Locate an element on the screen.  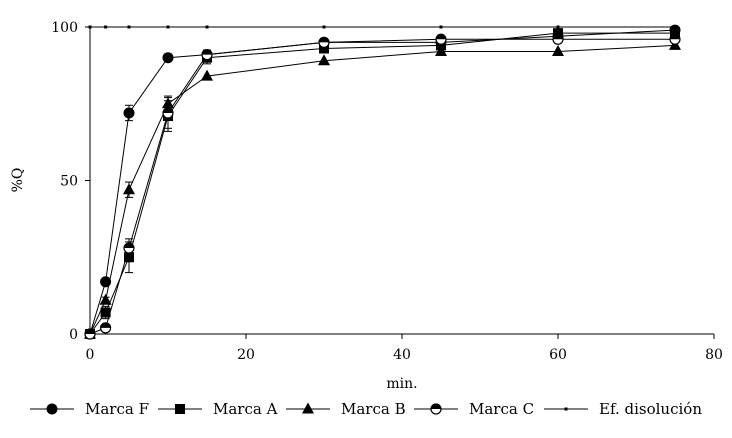
x-ticks: 0 20 40 60 80 is located at coordinates (404, 348).